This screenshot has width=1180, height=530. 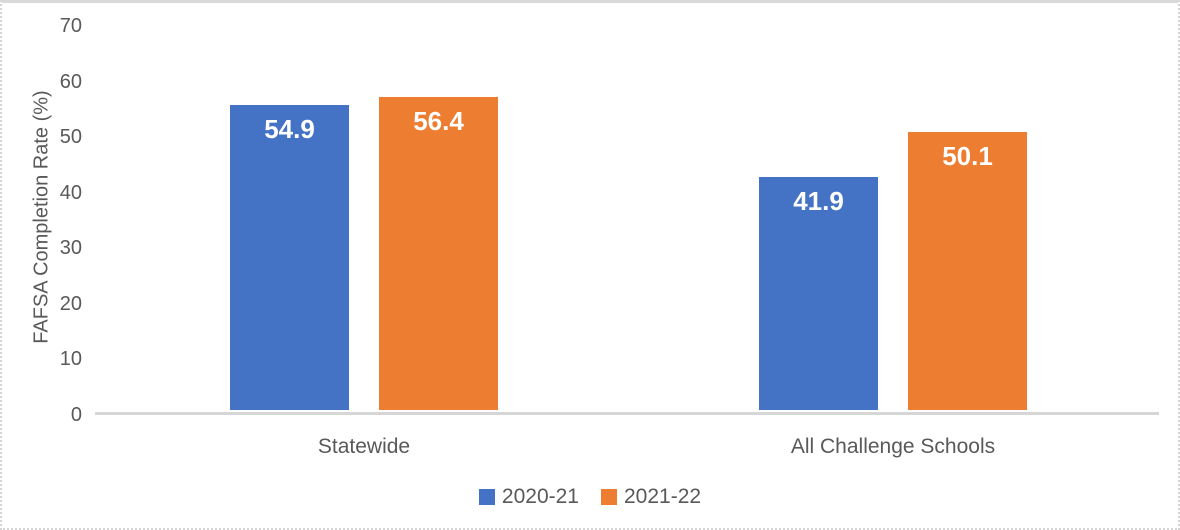 I want to click on legend: 2020-21 2021-22, so click(x=590, y=497).